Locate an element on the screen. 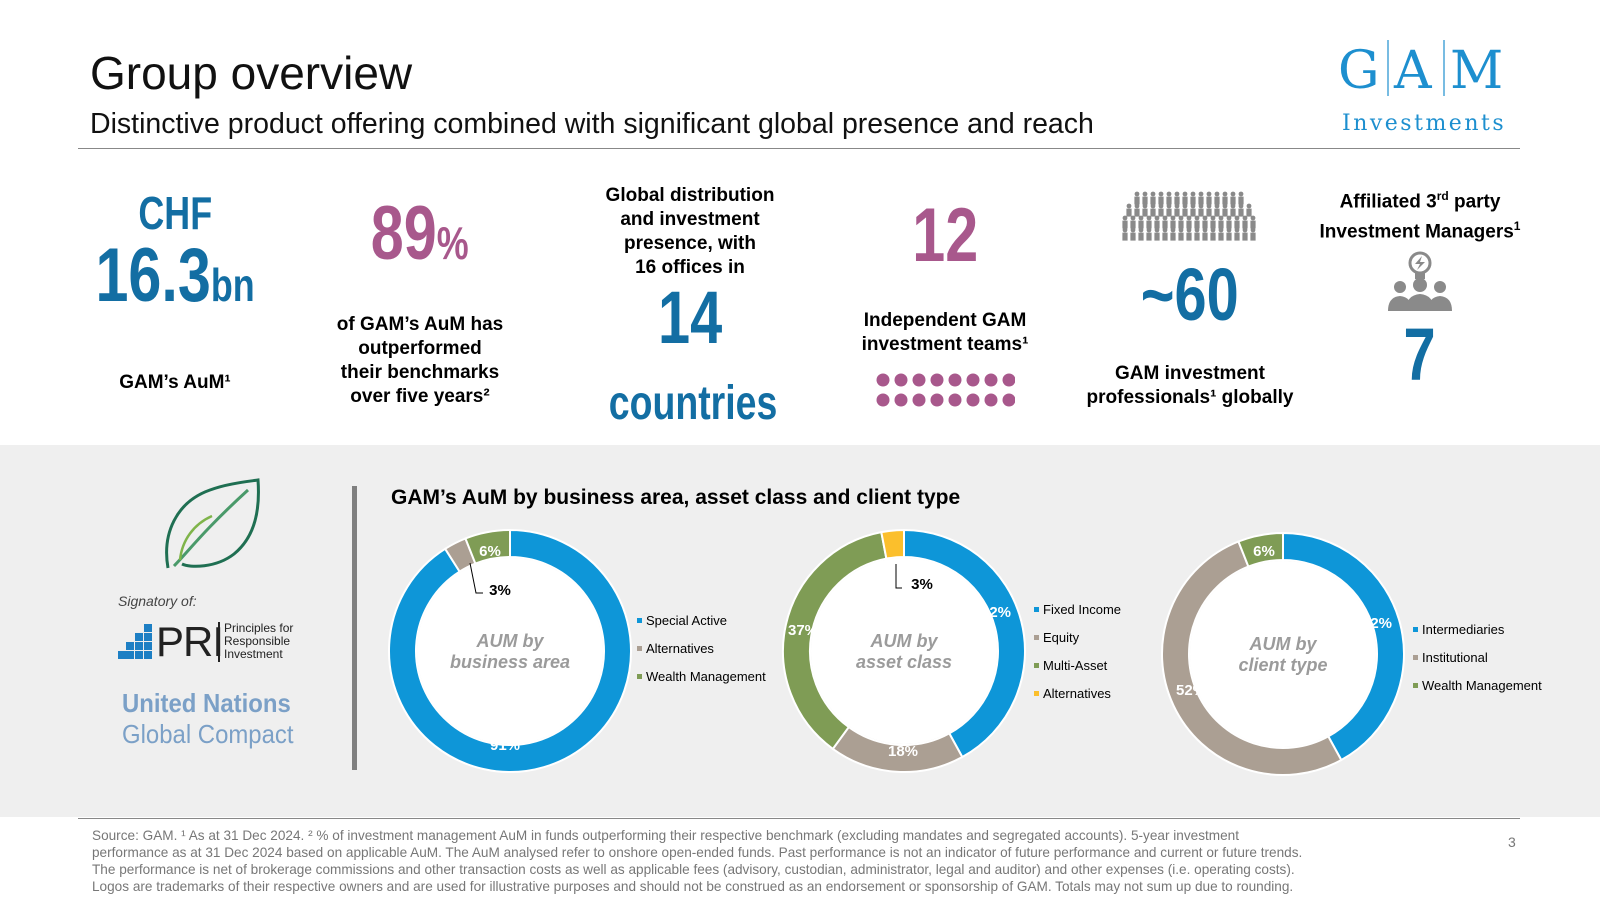 The height and width of the screenshot is (900, 1600). professionals-label-line: GAM investment is located at coordinates (1190, 373).